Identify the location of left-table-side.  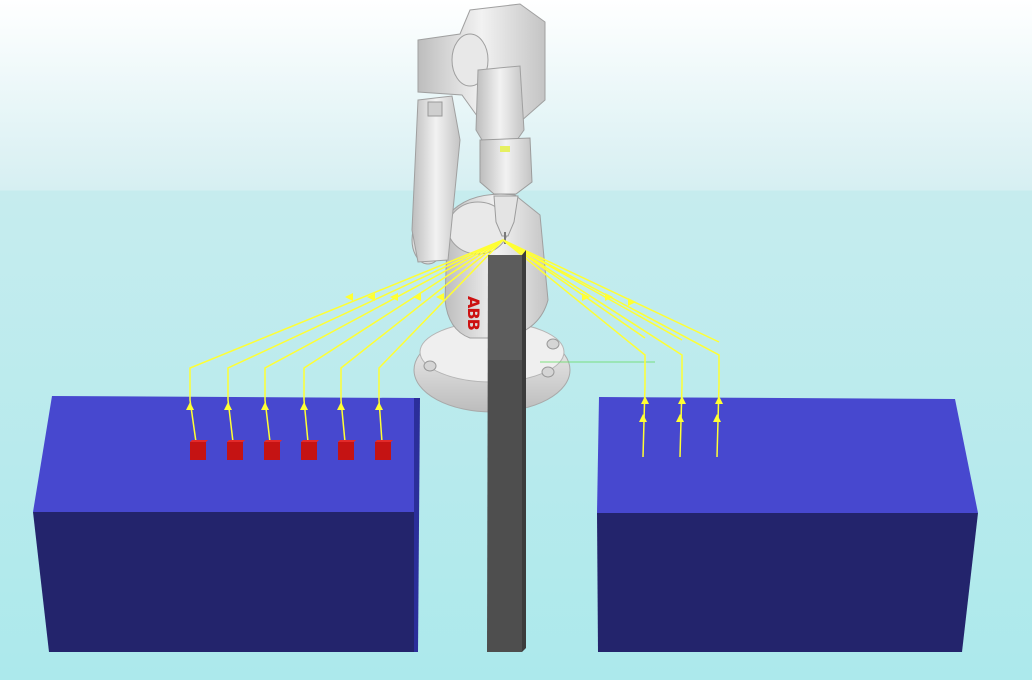
(417, 525).